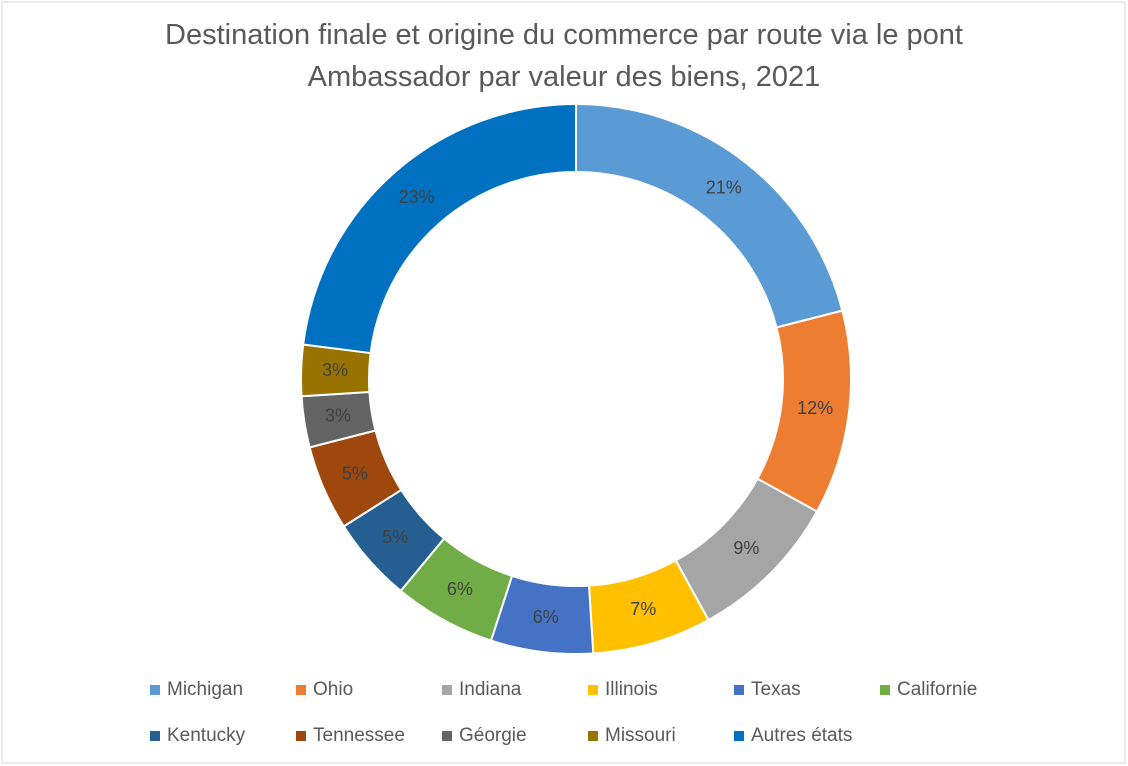  Describe the element at coordinates (417, 197) in the screenshot. I see `data-label: 23%` at that location.